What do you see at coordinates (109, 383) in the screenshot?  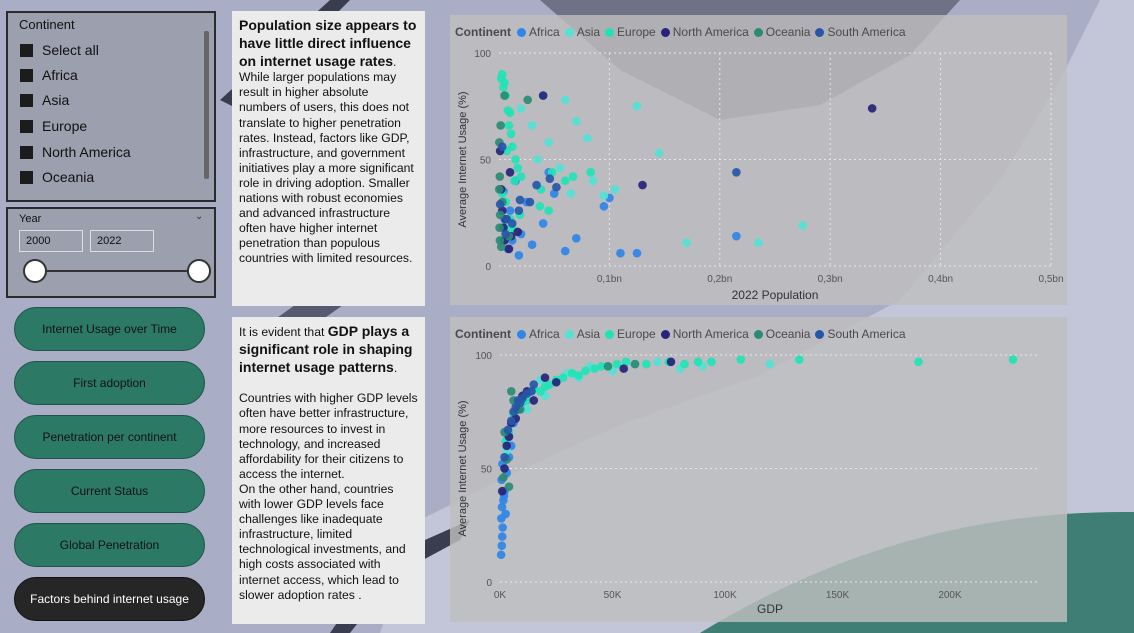 I see `nav-first-adoption: First adoption` at bounding box center [109, 383].